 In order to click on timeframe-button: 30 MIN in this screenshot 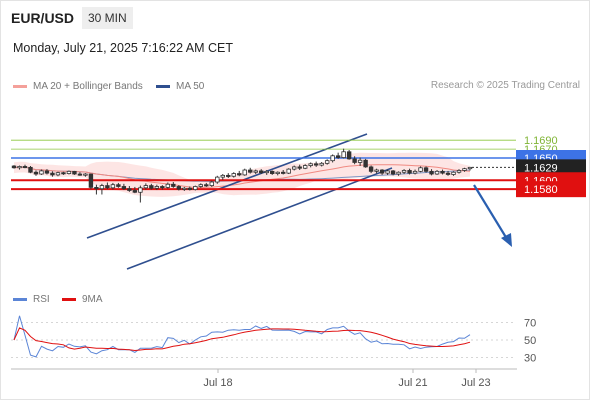, I will do `click(107, 18)`.